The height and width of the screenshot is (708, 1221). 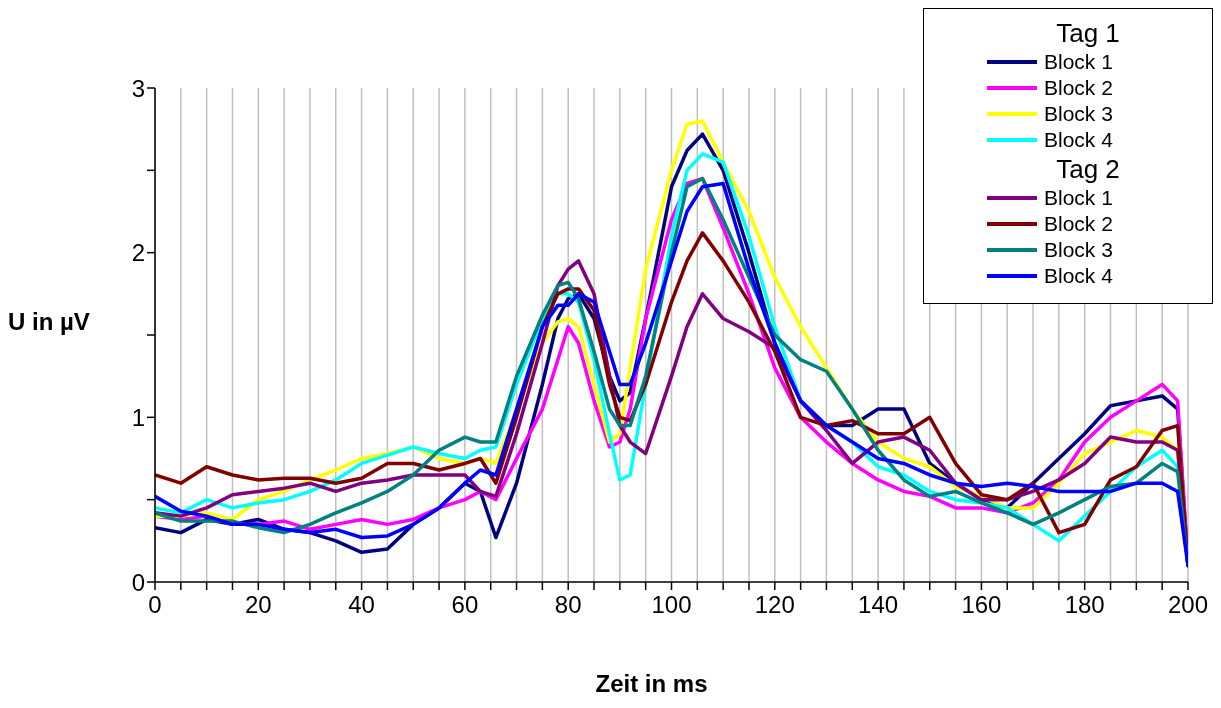 I want to click on x-tick-label: 120, so click(x=774, y=605).